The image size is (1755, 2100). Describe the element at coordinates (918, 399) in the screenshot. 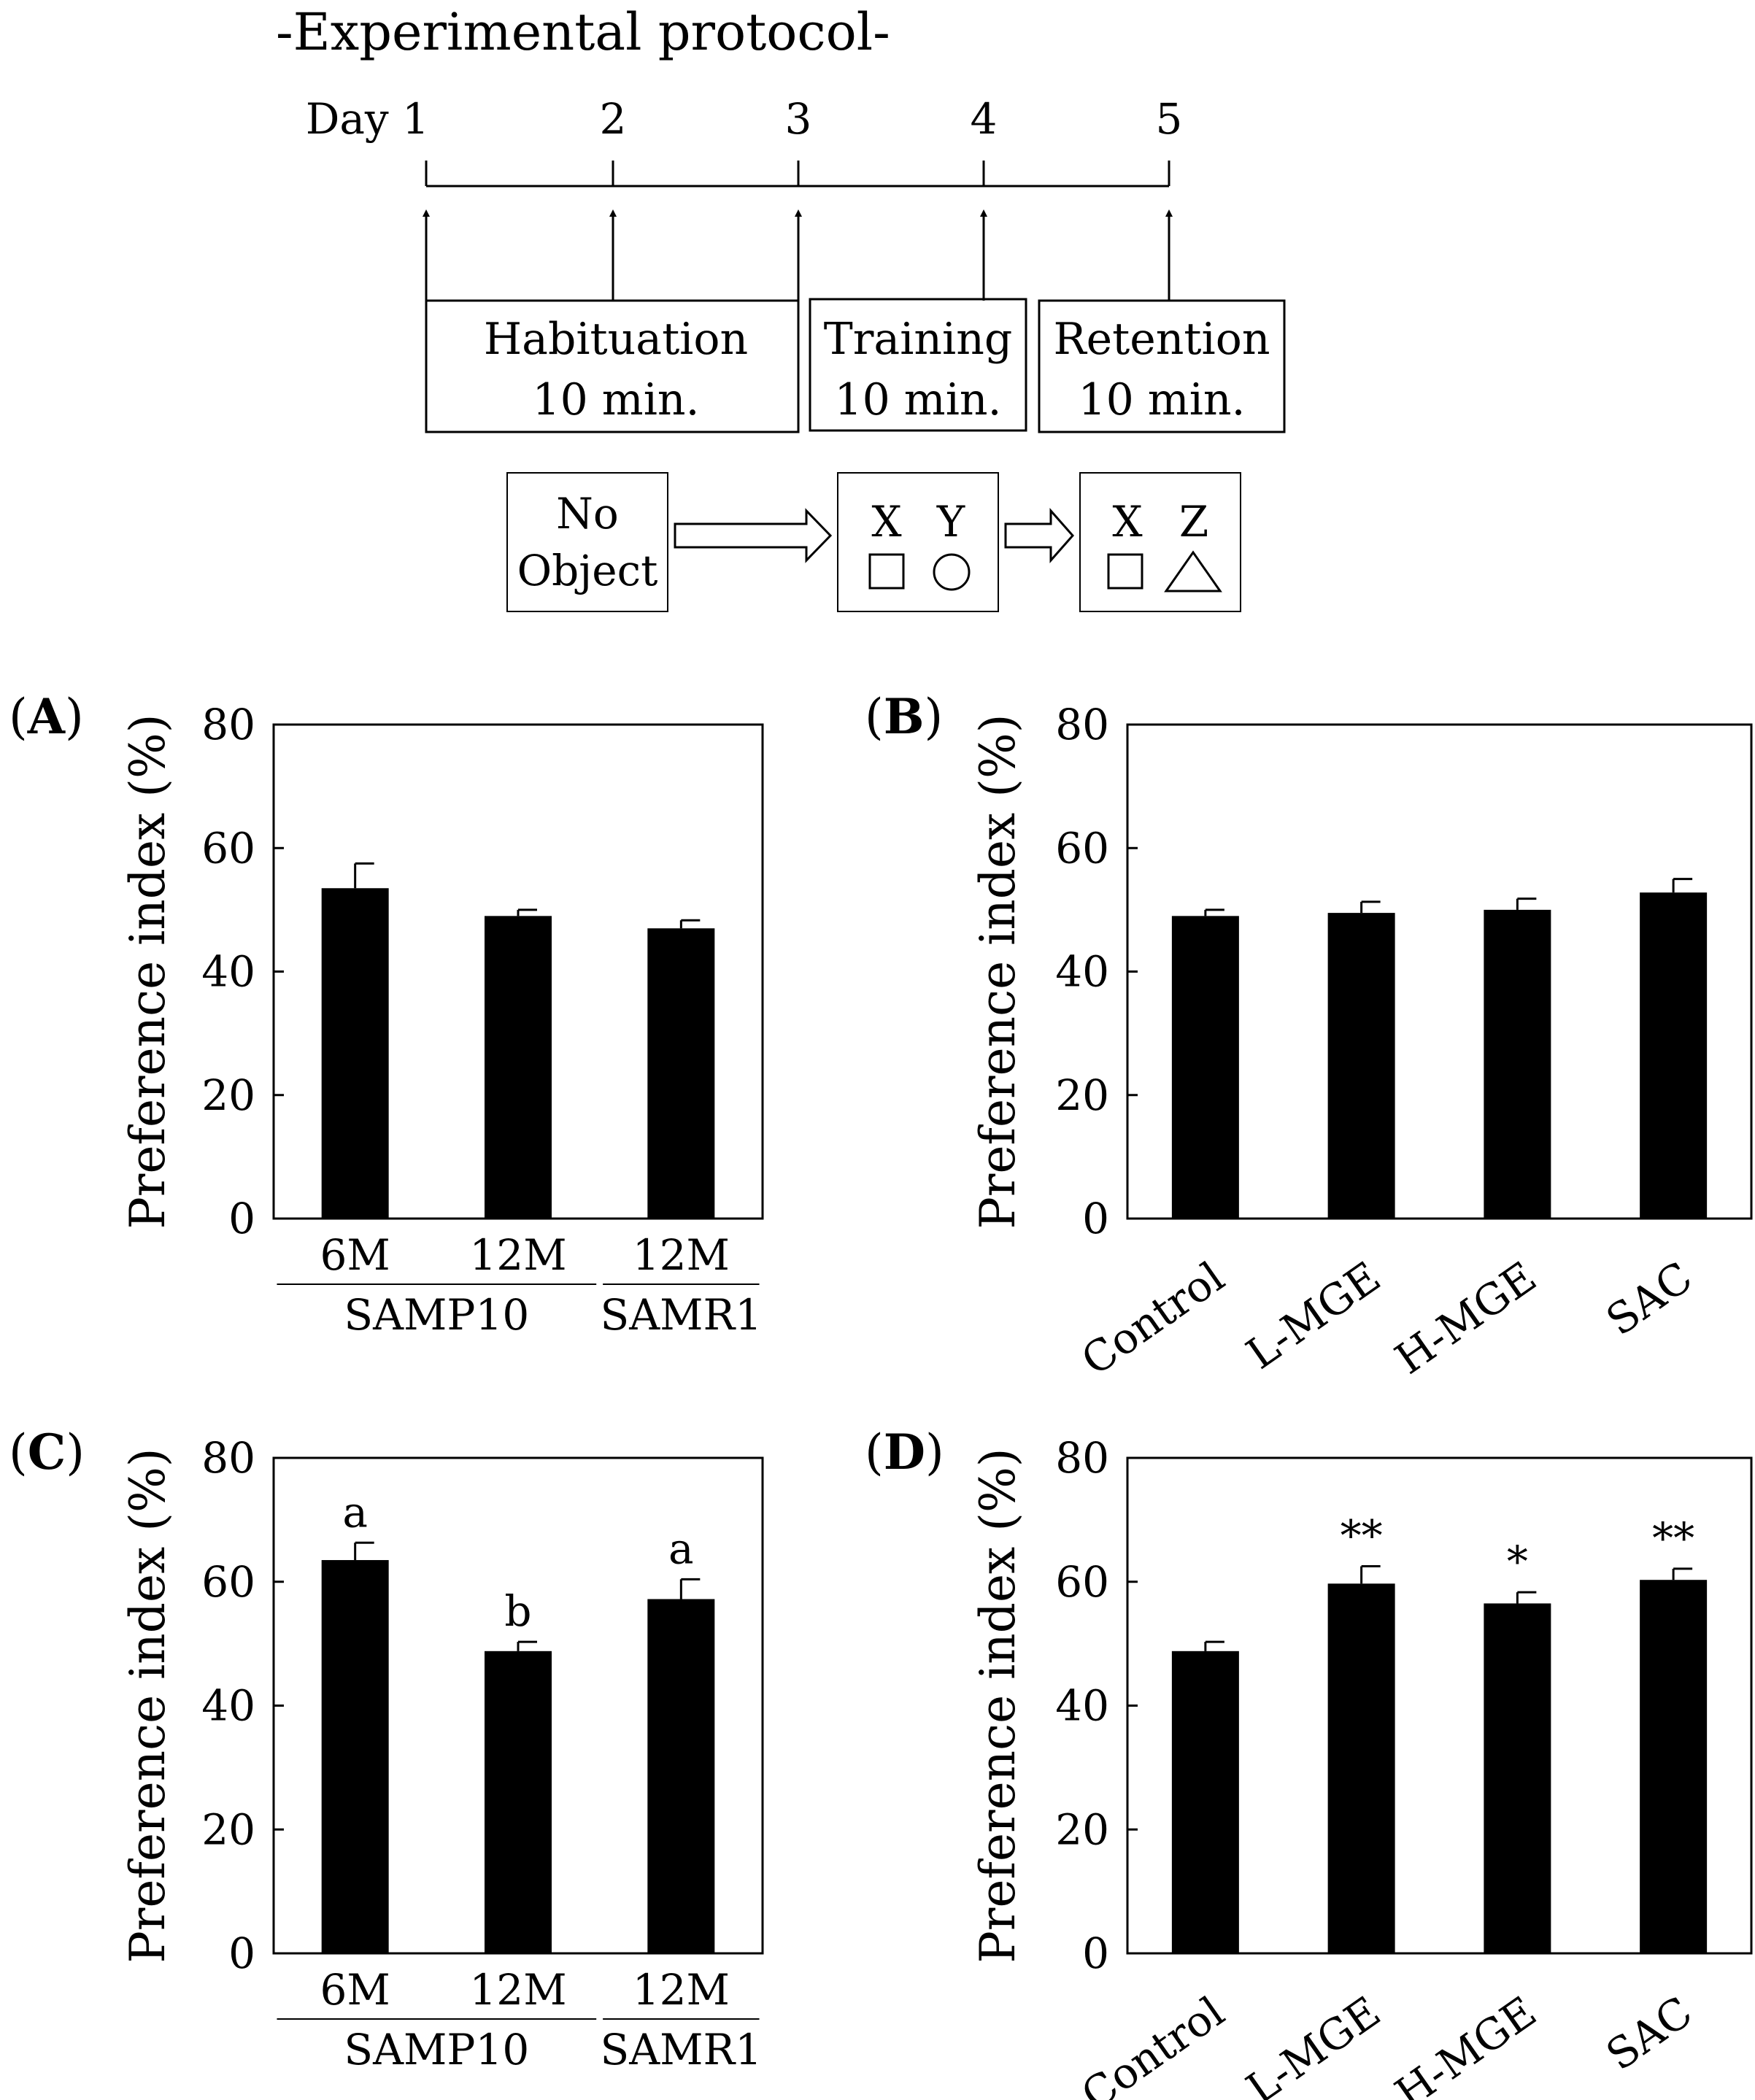

I see `training-duration: 10 min.` at that location.